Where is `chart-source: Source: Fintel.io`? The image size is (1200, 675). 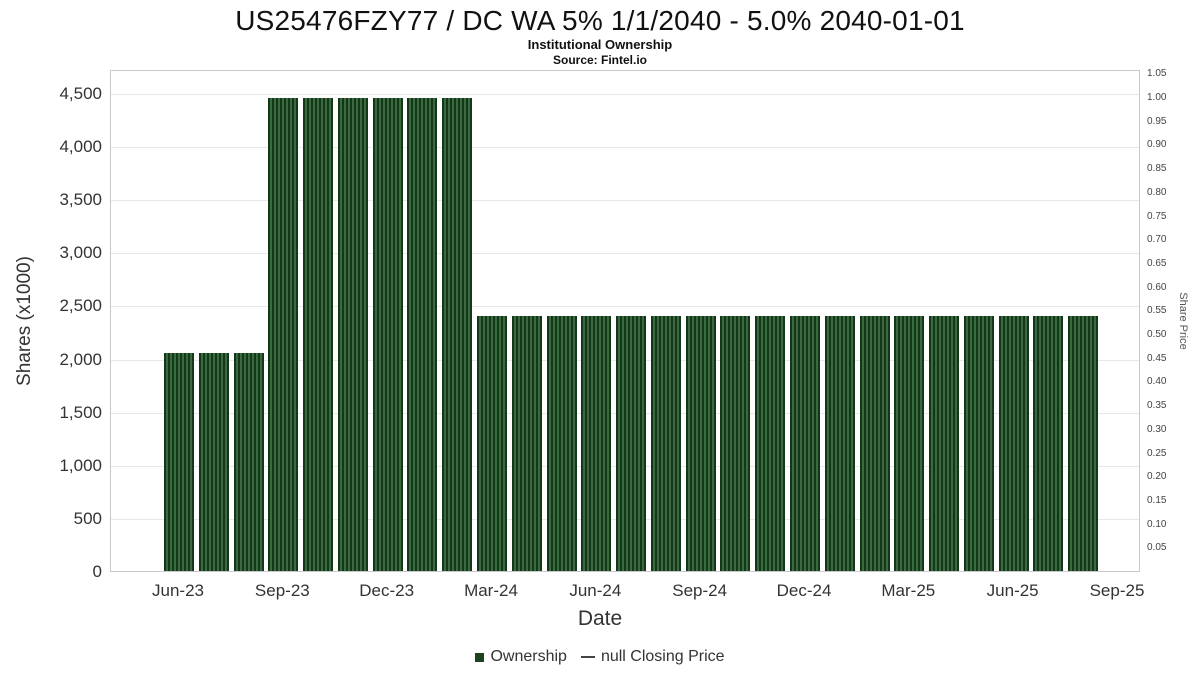
chart-source: Source: Fintel.io is located at coordinates (599, 60).